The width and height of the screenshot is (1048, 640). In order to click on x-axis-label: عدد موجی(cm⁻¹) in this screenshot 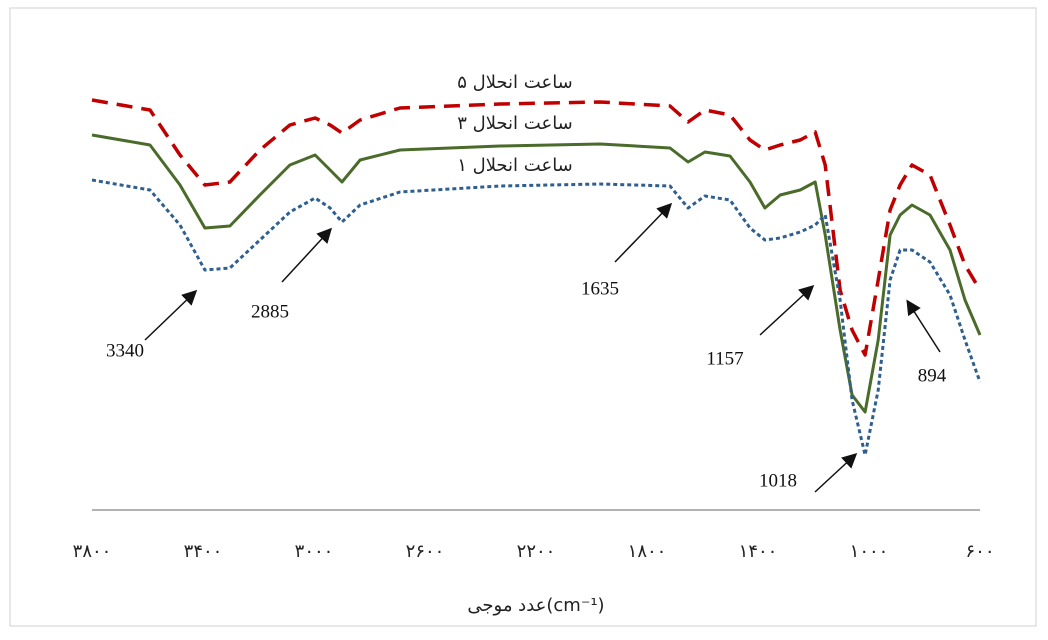, I will do `click(535, 605)`.